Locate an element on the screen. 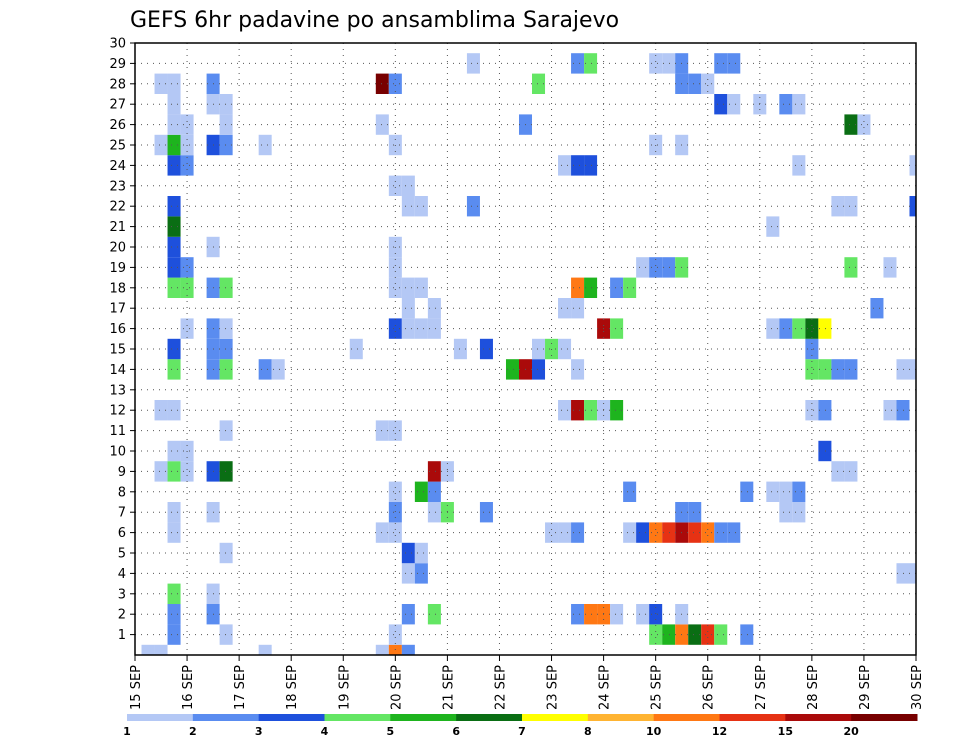 This screenshot has width=960, height=742. x-tick-label: 23 SEP is located at coordinates (553, 687).